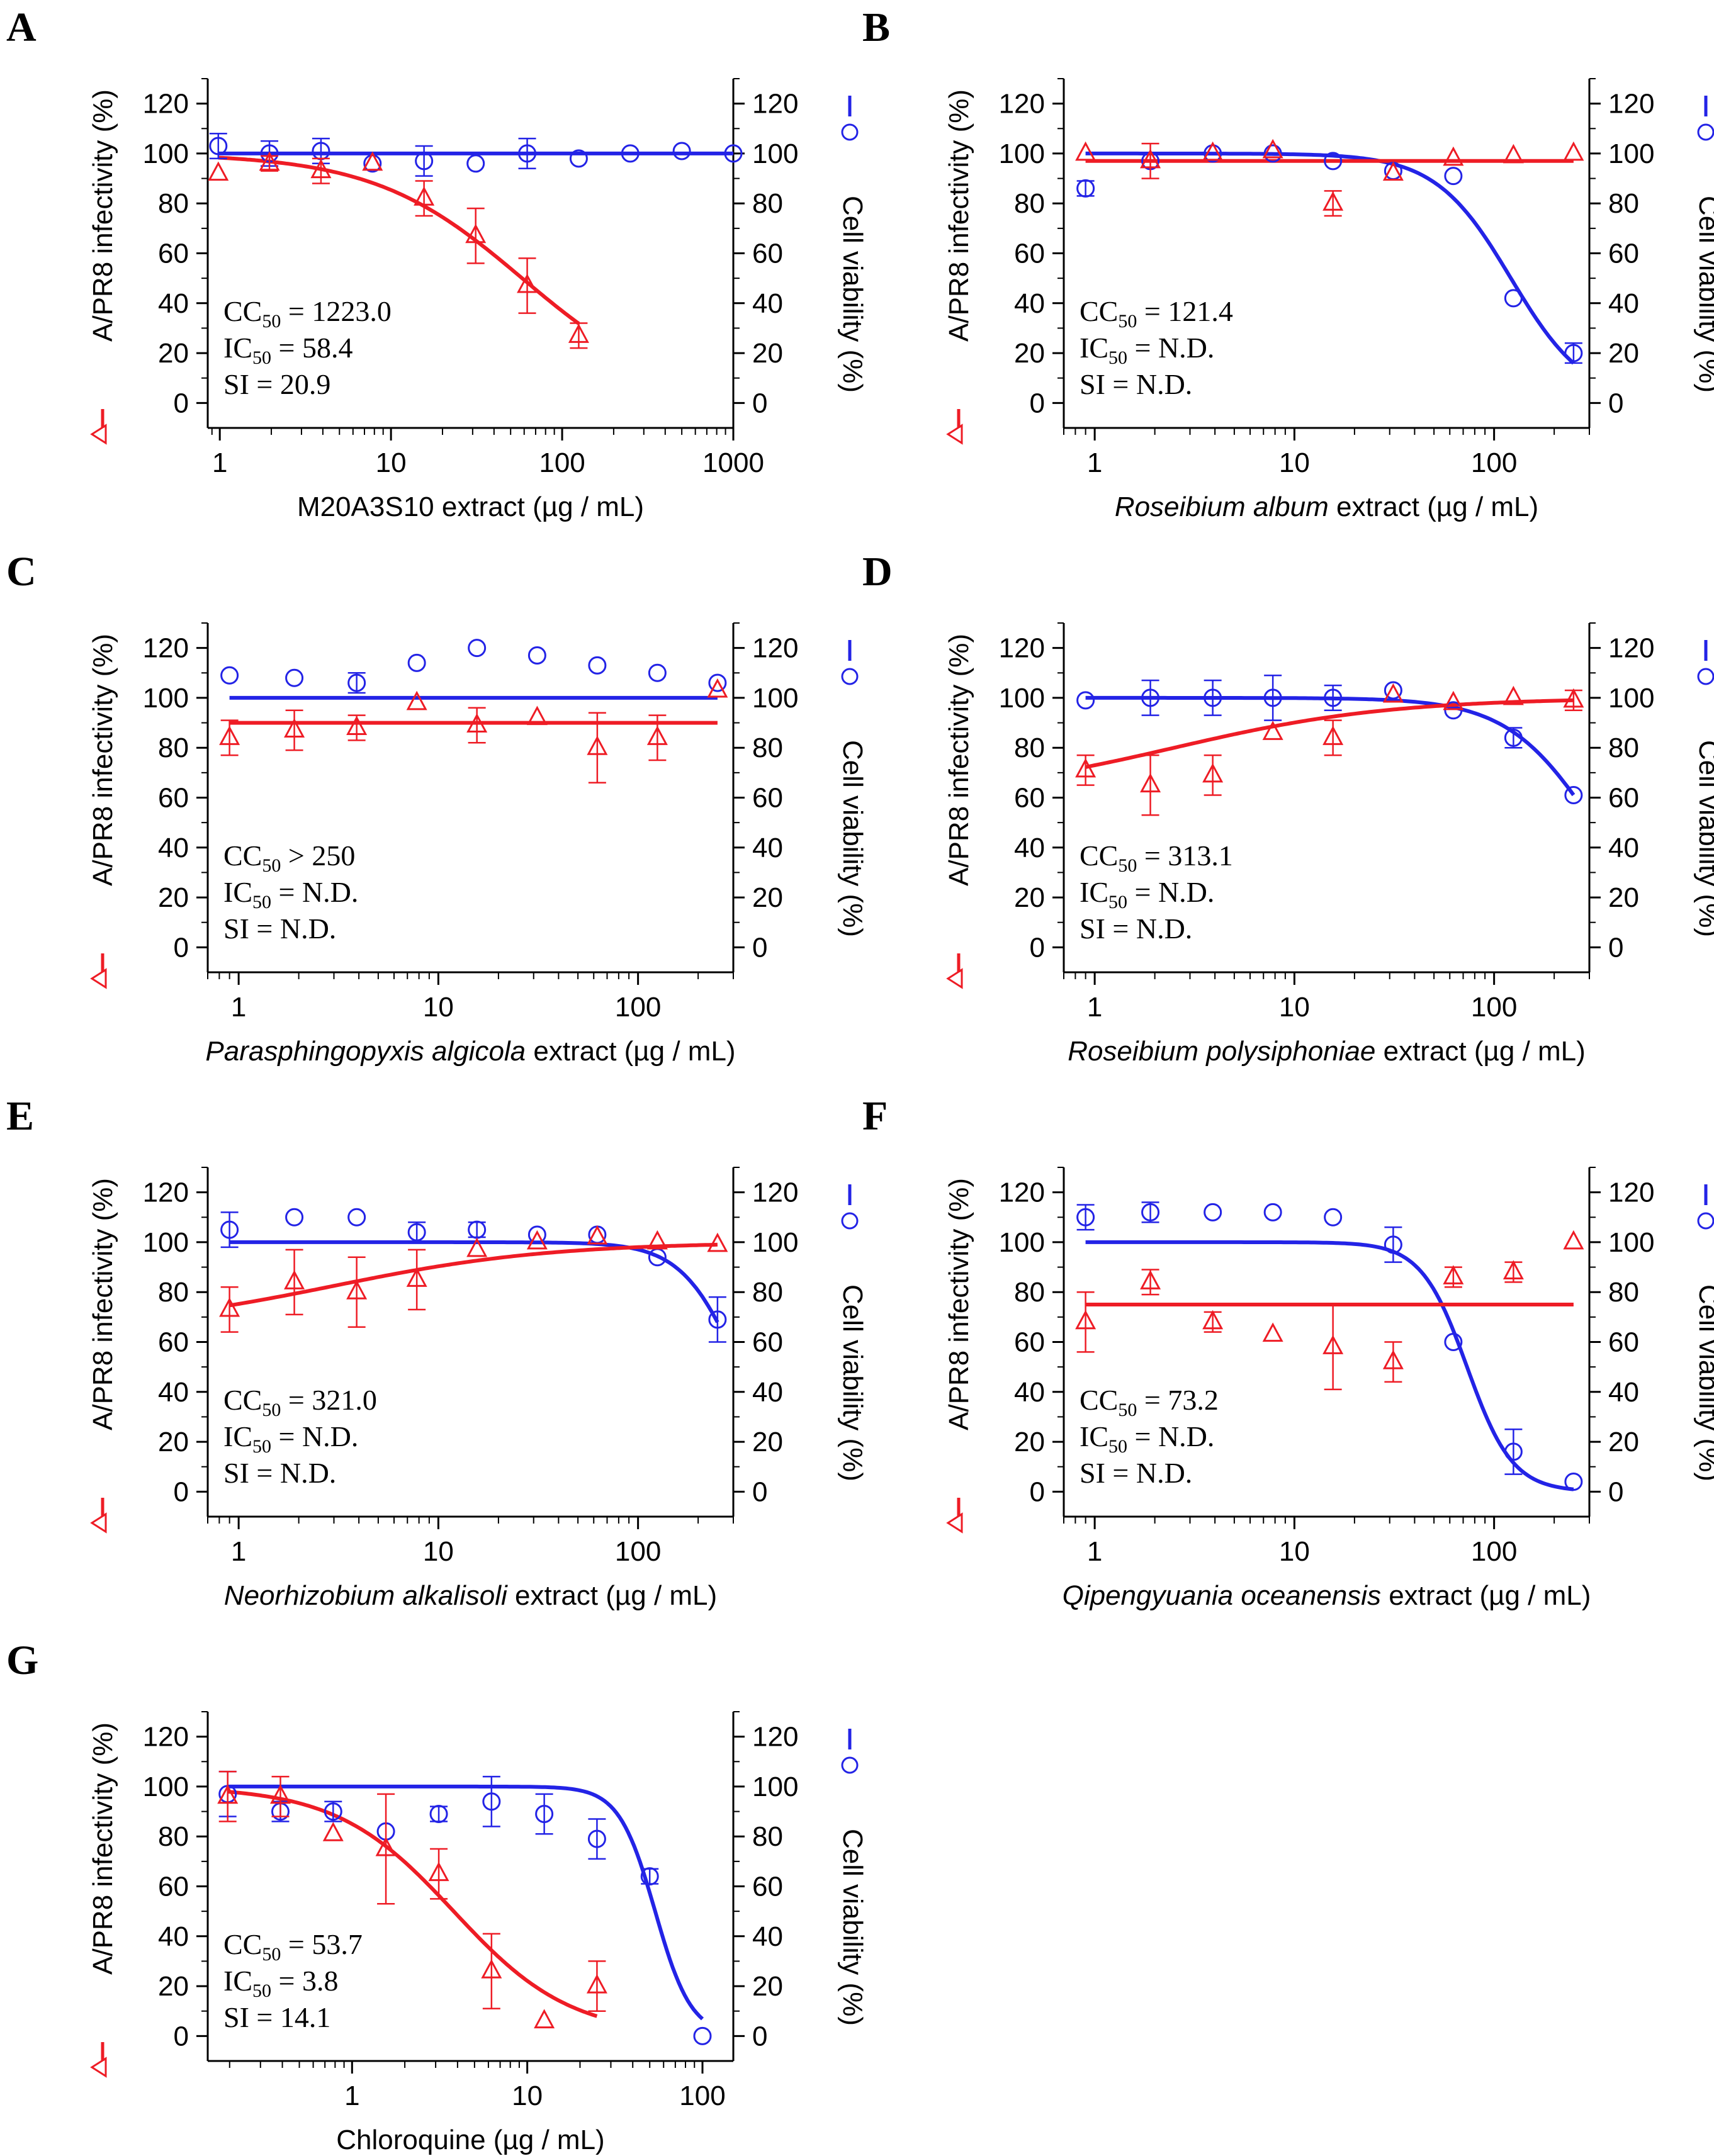  Describe the element at coordinates (1184, 311) in the screenshot. I see `stat-value: = 121.4` at that location.